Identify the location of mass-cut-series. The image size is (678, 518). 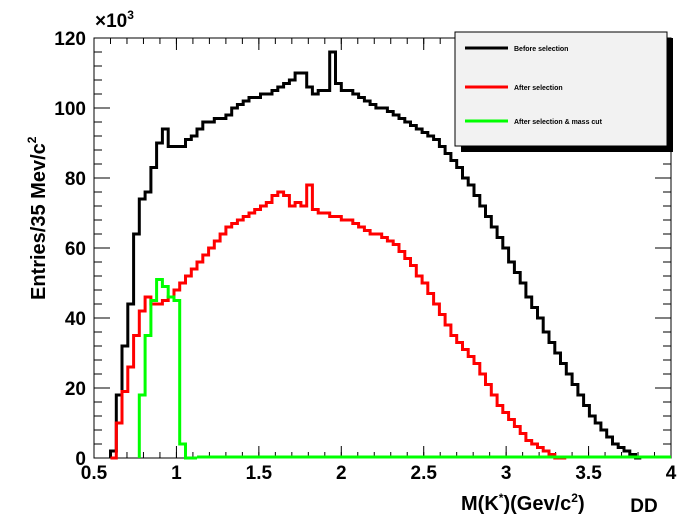
(167, 369).